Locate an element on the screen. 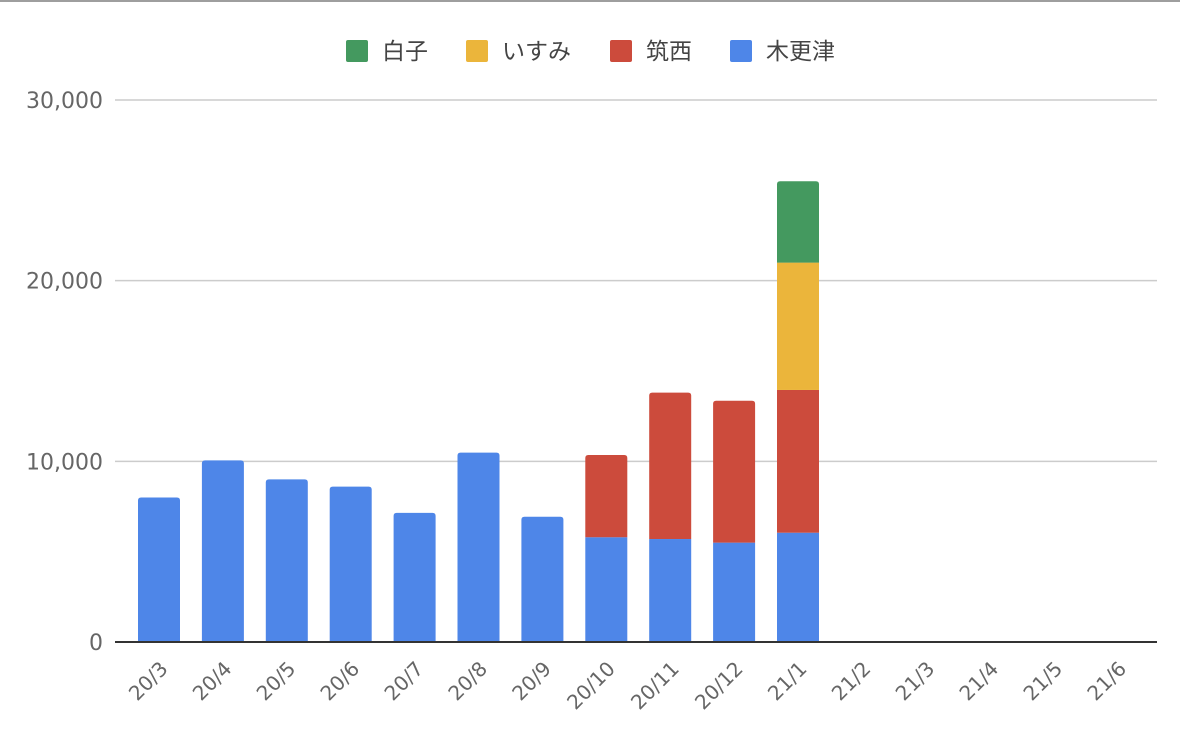  y-tick-label: 30,000 is located at coordinates (64, 101).